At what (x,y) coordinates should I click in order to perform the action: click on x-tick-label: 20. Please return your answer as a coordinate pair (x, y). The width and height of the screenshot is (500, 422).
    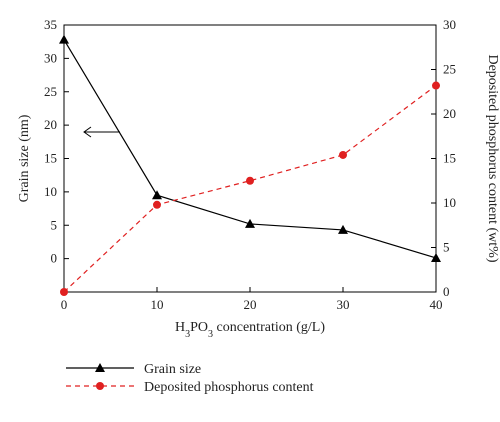
    Looking at the image, I should click on (250, 304).